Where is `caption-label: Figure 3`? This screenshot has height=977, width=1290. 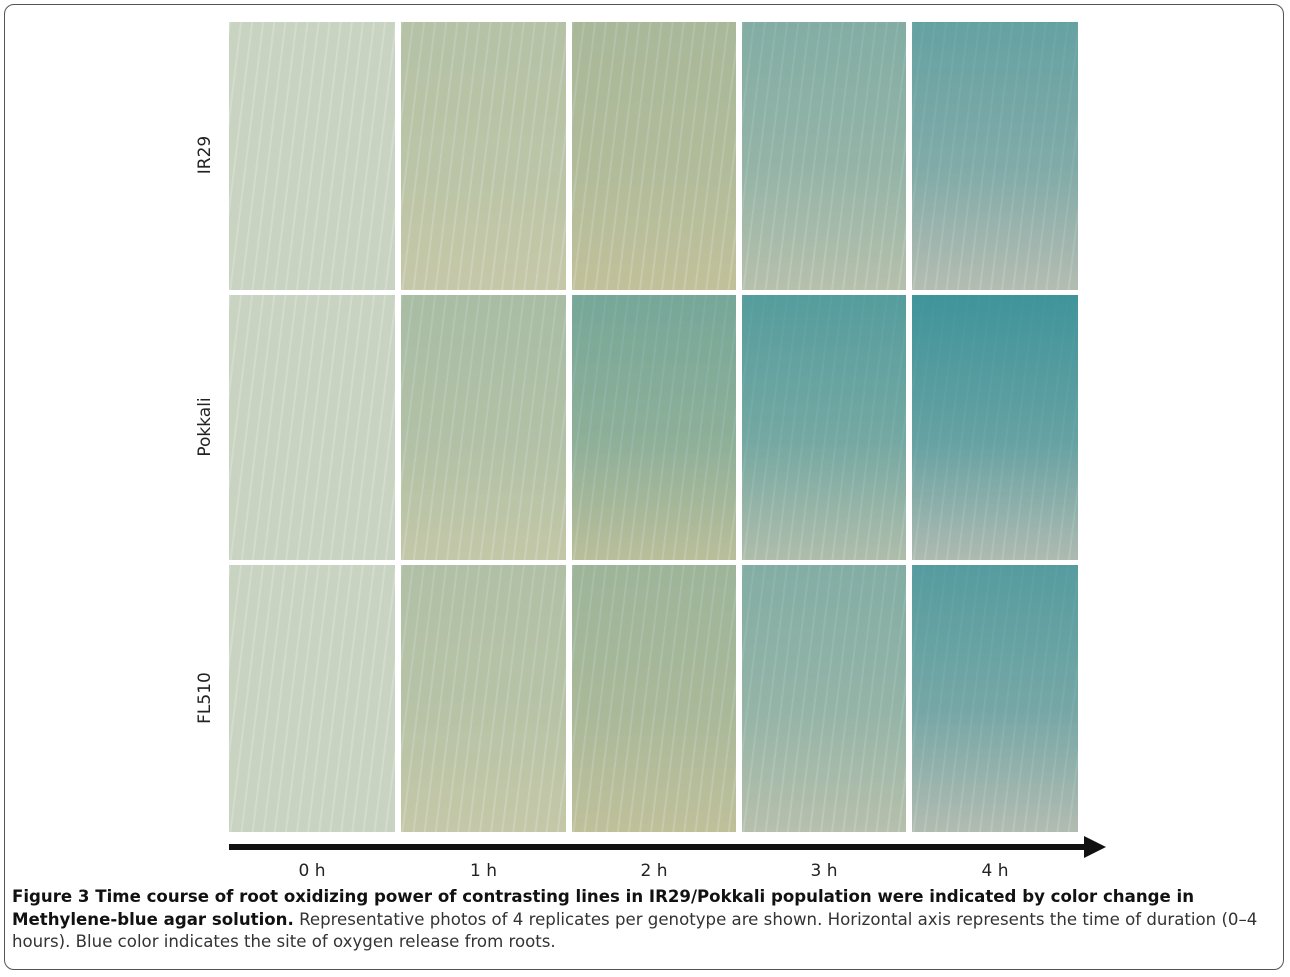
caption-label: Figure 3 is located at coordinates (51, 896).